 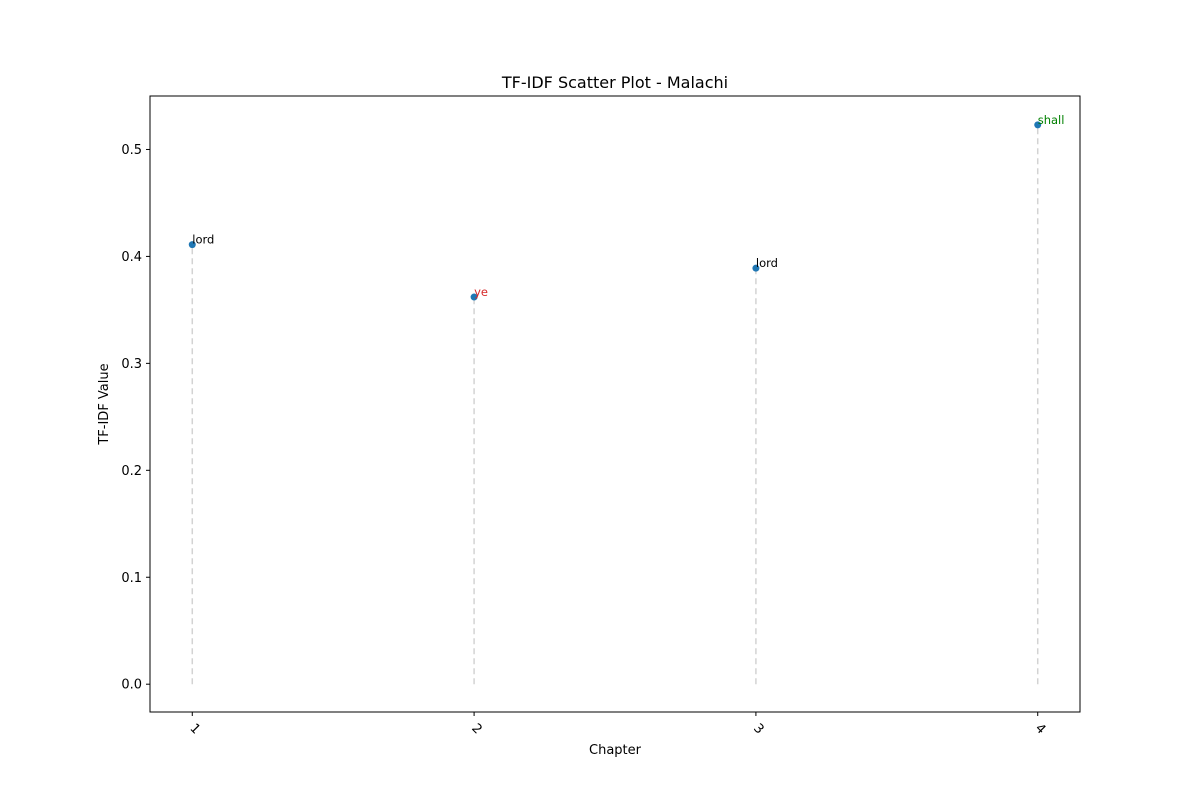 What do you see at coordinates (615, 750) in the screenshot?
I see `x-axis-label: Chapter` at bounding box center [615, 750].